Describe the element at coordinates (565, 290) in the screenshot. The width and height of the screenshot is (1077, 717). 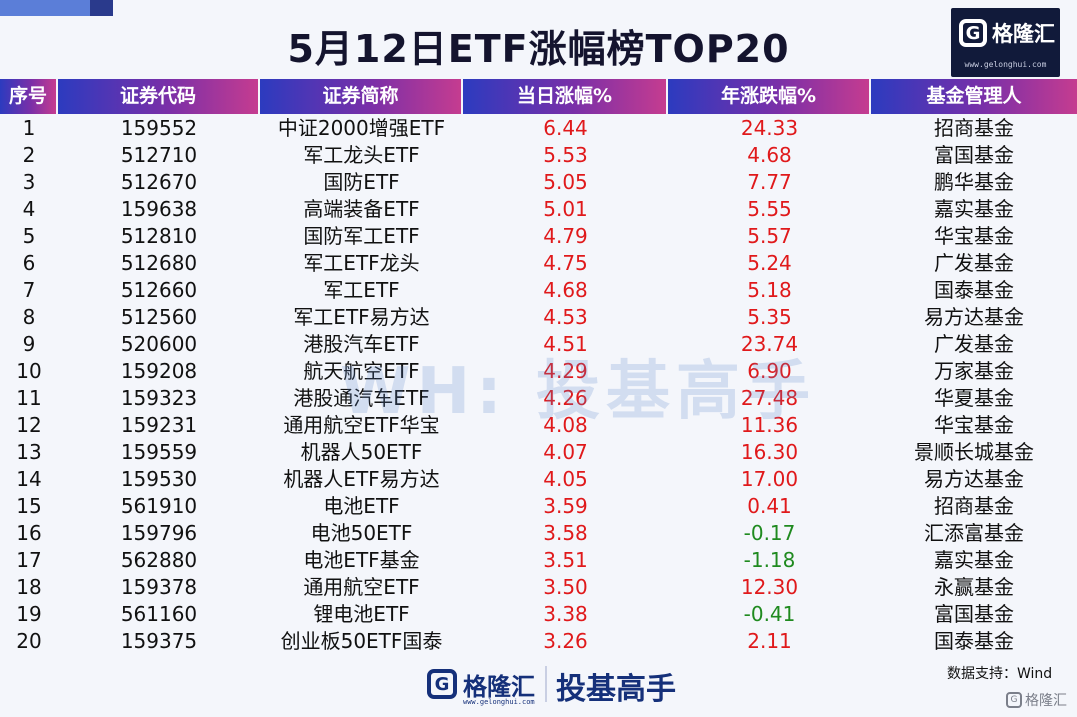
I see `cell-day-change: 4.68` at that location.